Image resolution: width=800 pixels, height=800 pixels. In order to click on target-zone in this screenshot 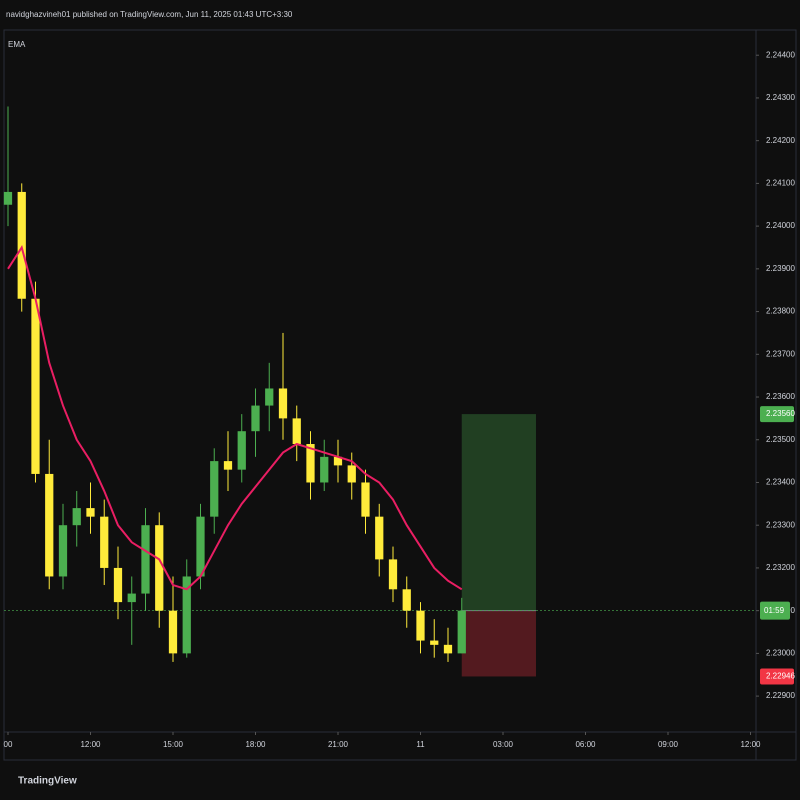, I will do `click(498, 512)`.